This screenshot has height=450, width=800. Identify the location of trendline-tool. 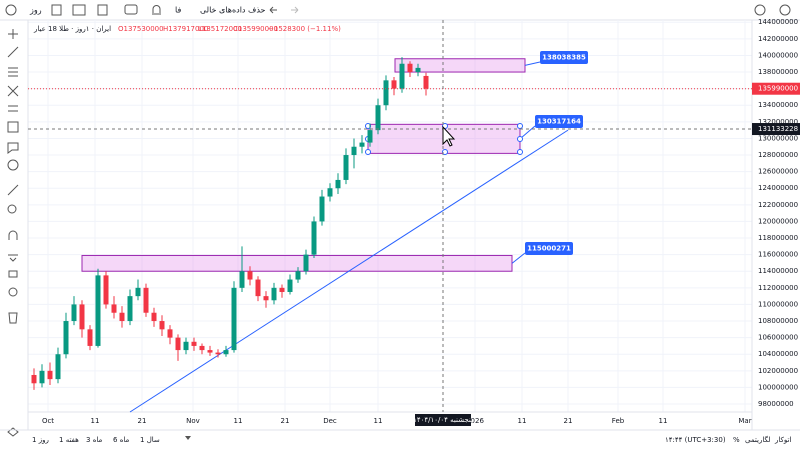
(13, 52).